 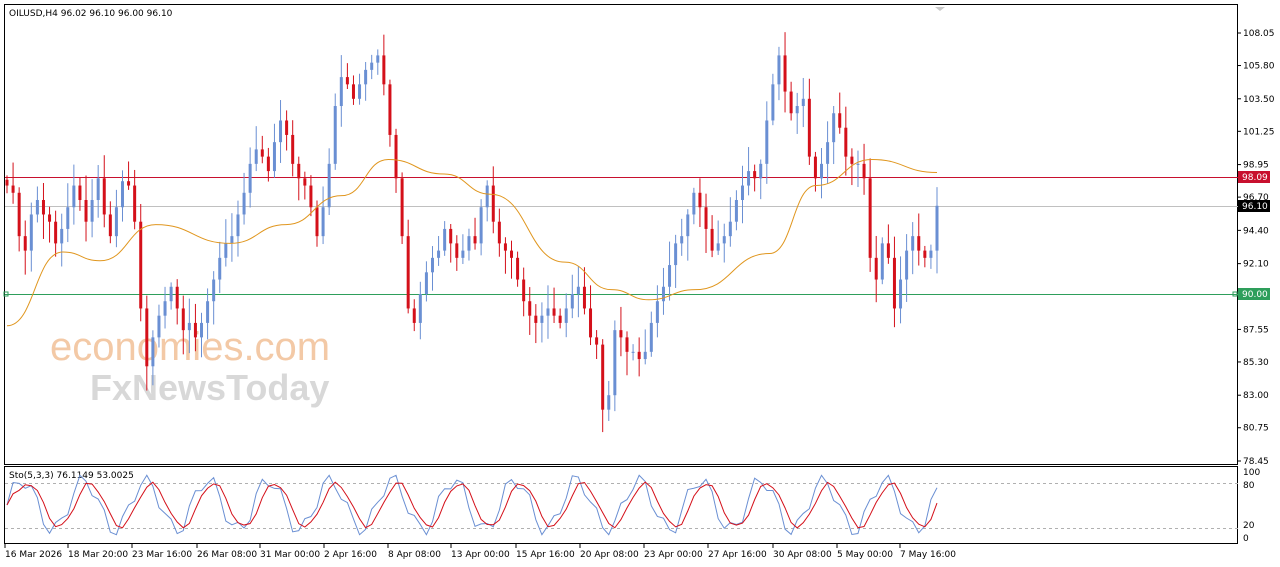 I want to click on price-tick-label: 98.95, so click(x=1256, y=166).